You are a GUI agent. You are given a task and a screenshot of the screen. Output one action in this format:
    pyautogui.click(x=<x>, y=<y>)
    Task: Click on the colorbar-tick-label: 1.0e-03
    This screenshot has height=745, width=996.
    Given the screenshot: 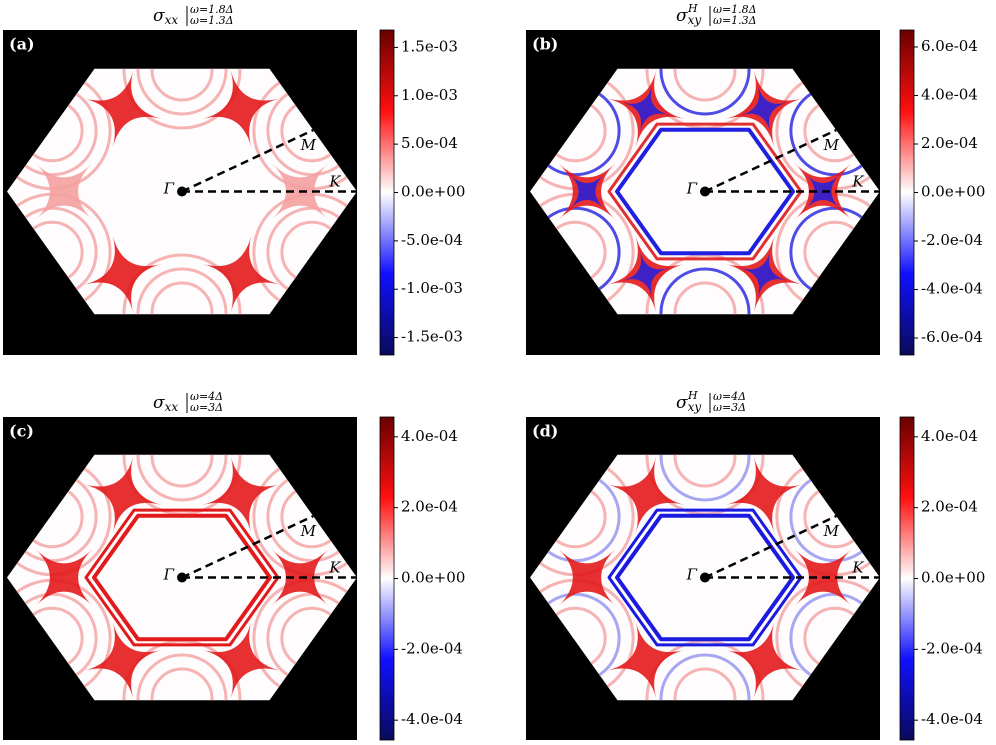 What is the action you would take?
    pyautogui.click(x=429, y=95)
    